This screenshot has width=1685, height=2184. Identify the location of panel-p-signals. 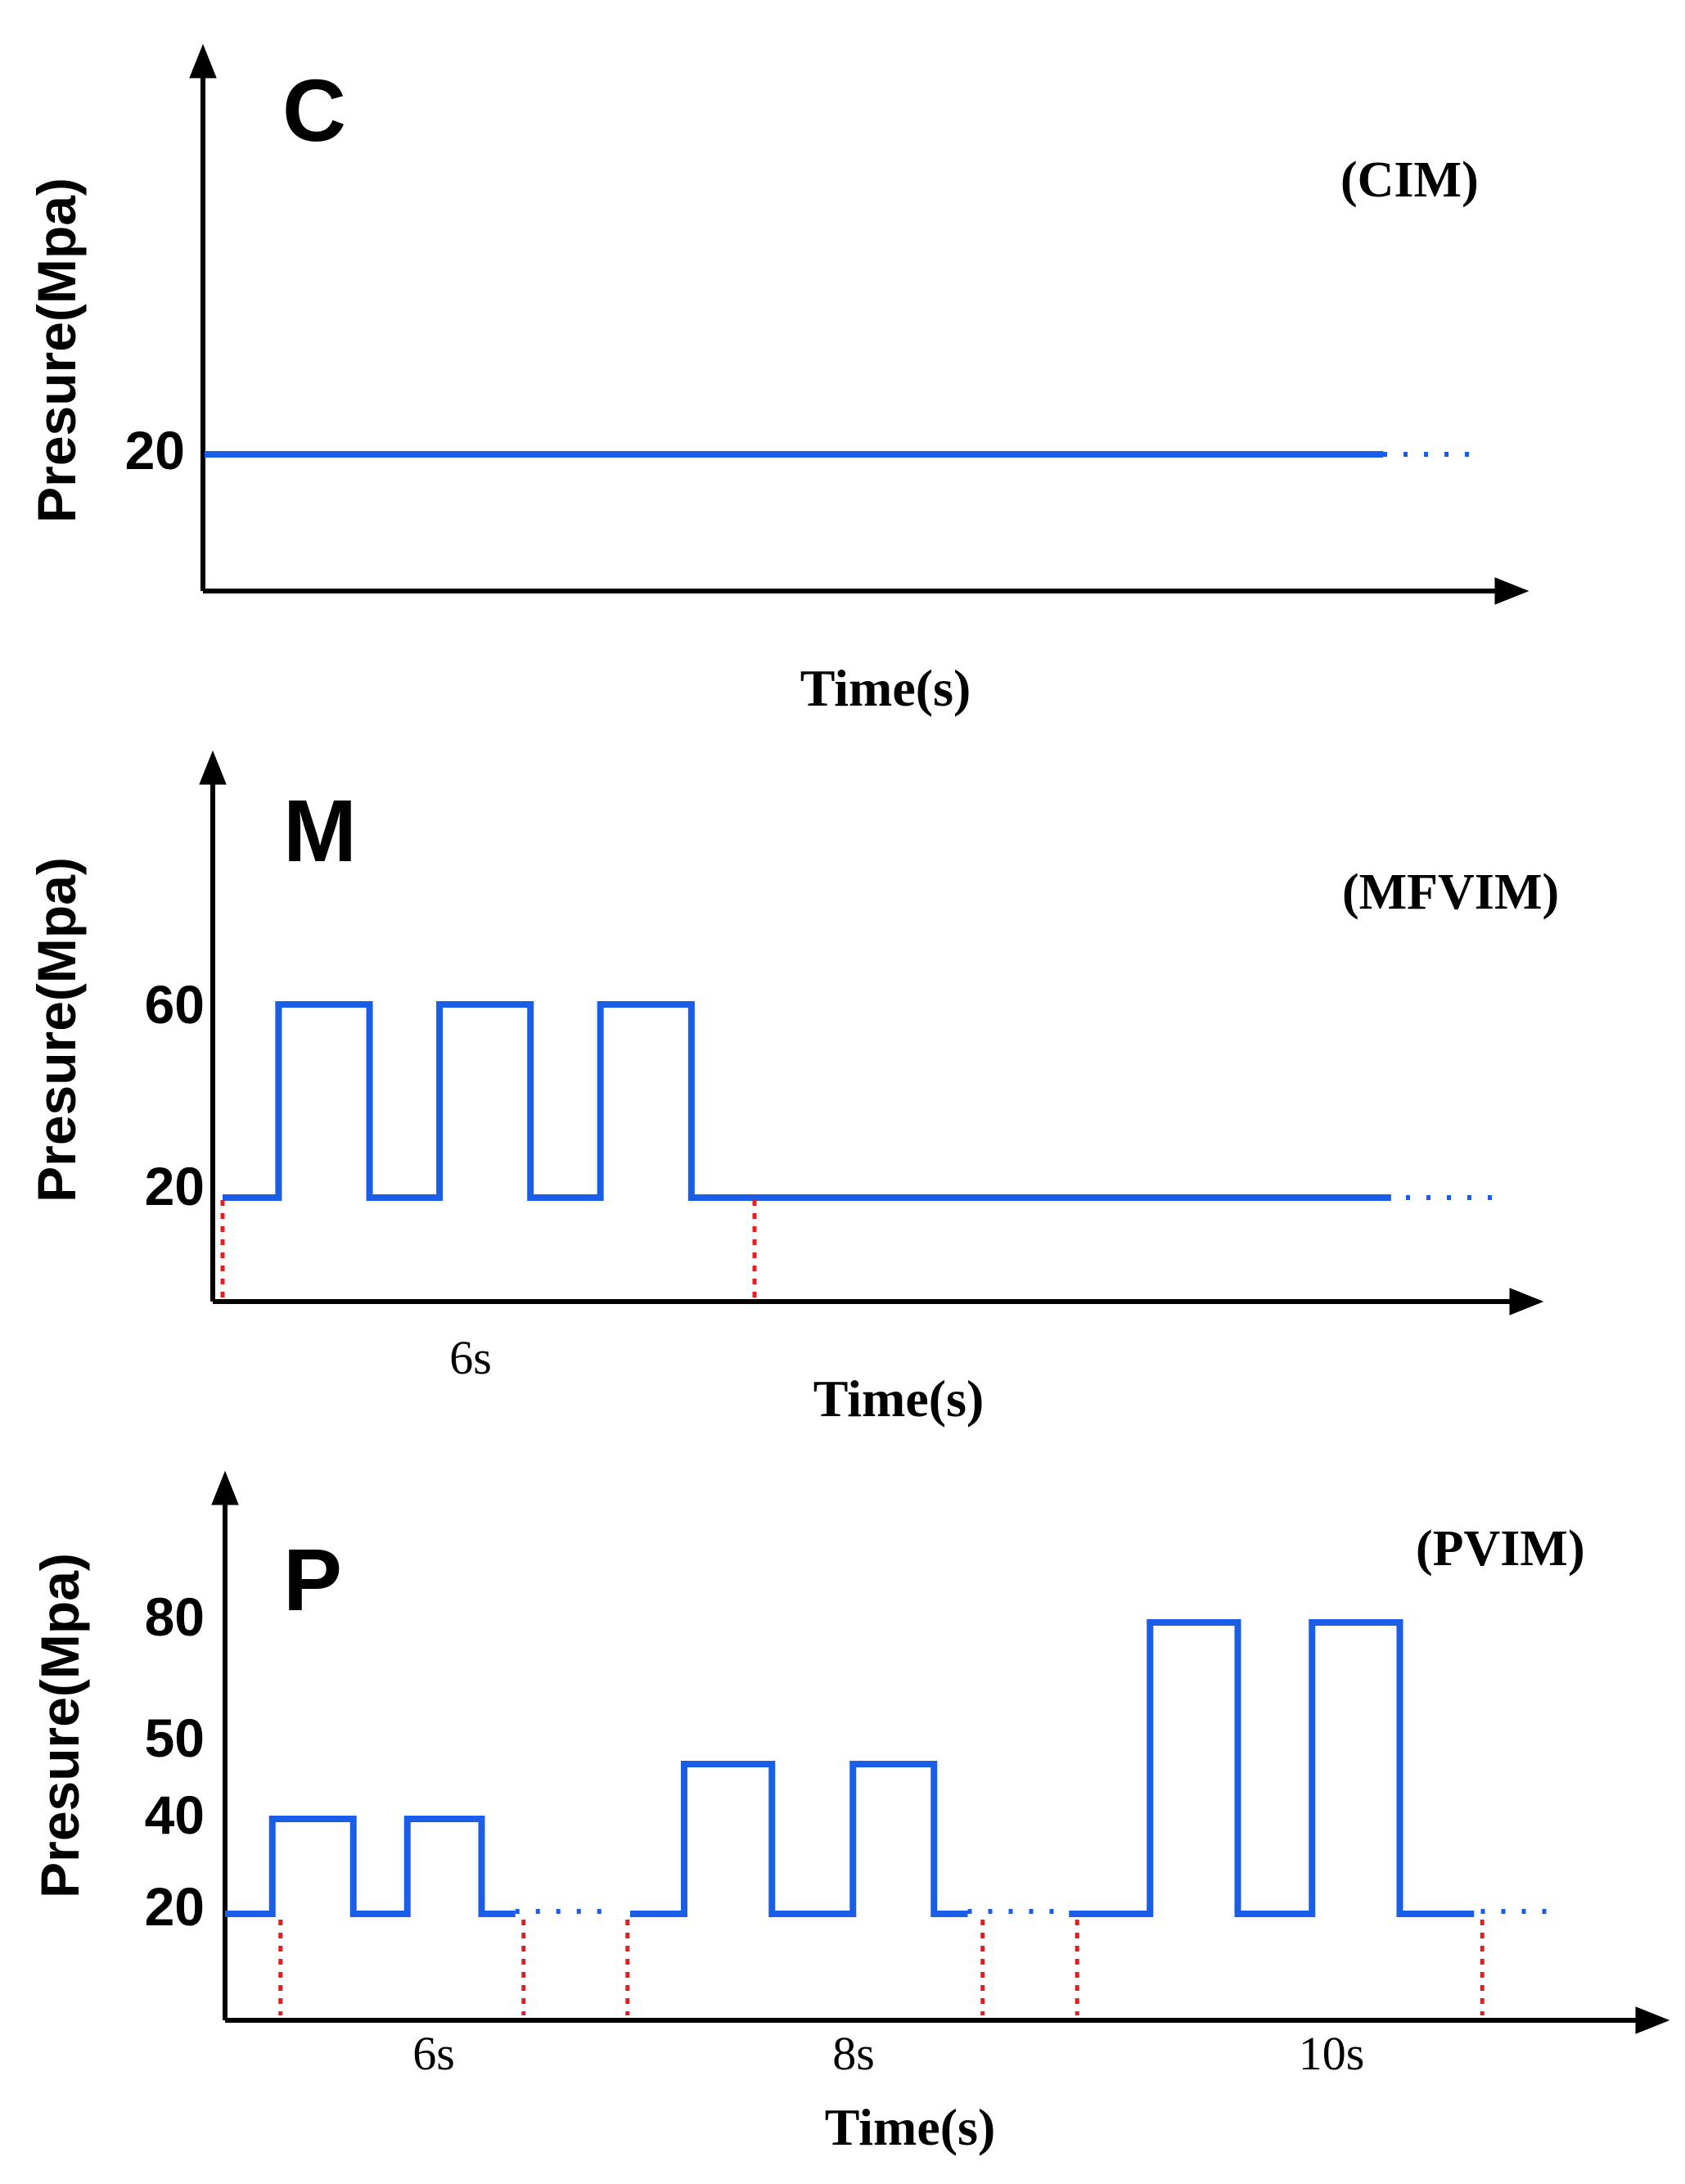
(850, 1768).